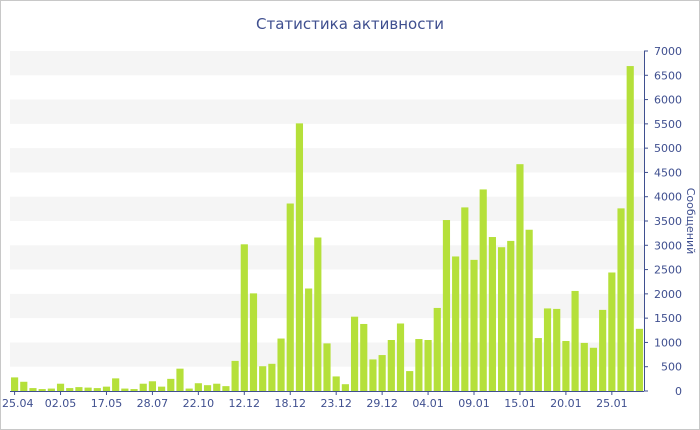 The height and width of the screenshot is (430, 700). What do you see at coordinates (199, 403) in the screenshot?
I see `x-tick-label: 22.10` at bounding box center [199, 403].